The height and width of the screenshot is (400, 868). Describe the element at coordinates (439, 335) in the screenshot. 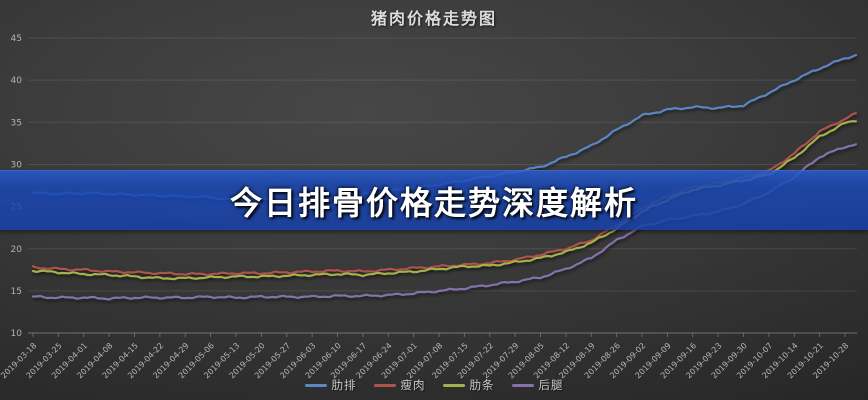

I see `x-axis-ticks` at that location.